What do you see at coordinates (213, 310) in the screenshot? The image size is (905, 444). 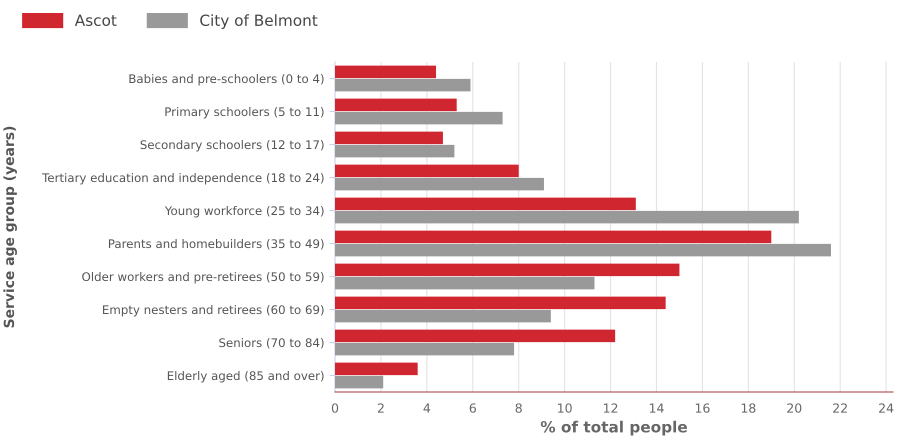 I see `y-tick-label: Empty nesters and retirees (60 to 69)` at bounding box center [213, 310].